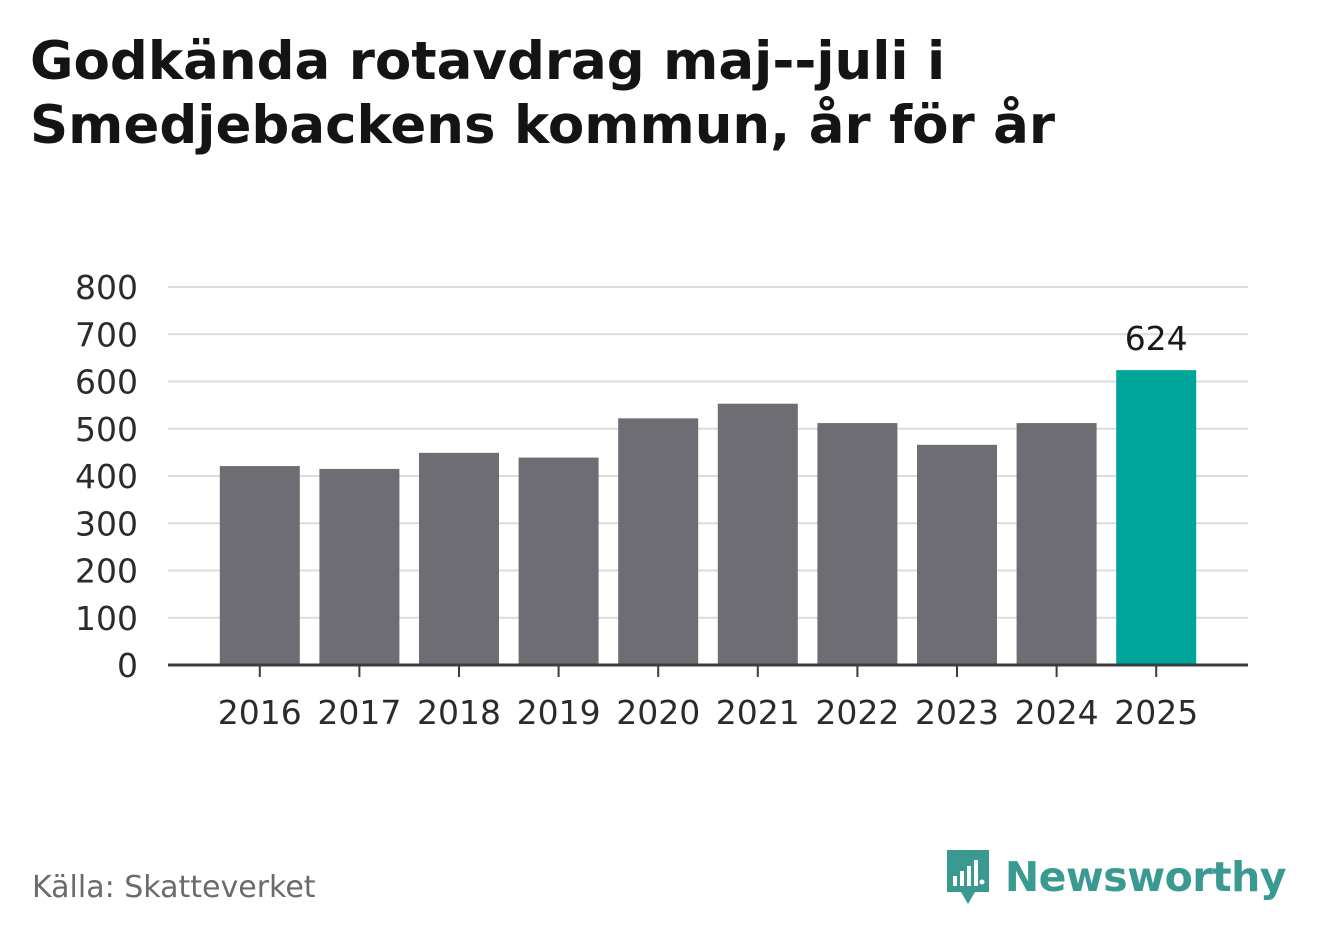 The image size is (1322, 939). What do you see at coordinates (1156, 517) in the screenshot?
I see `bar-2025` at bounding box center [1156, 517].